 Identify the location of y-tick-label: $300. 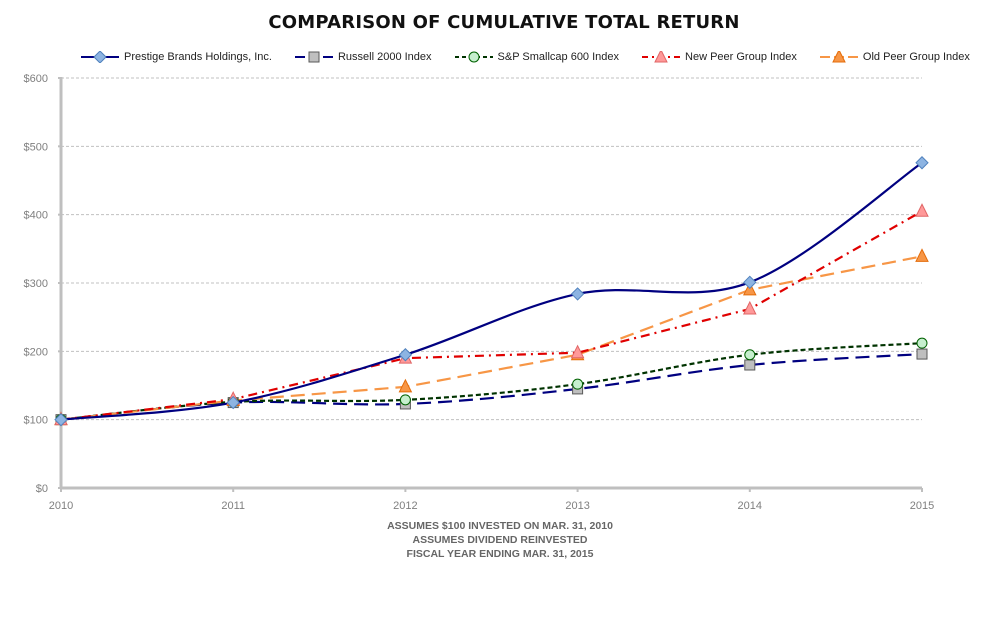
(36, 284).